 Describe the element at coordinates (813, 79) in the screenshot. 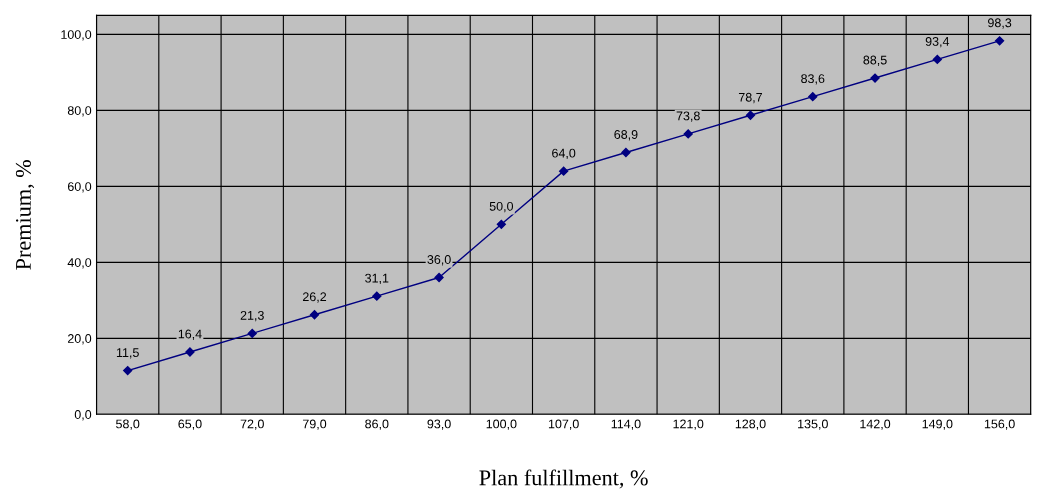

I see `data-label: 83,6` at that location.